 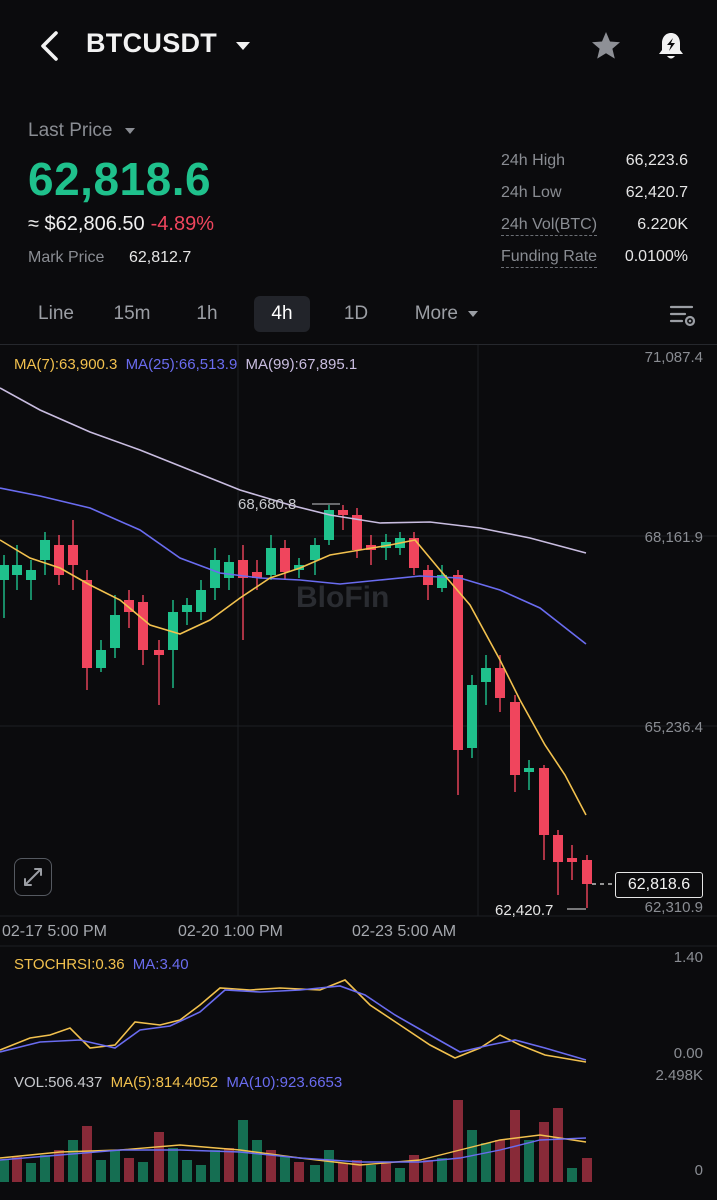 I want to click on svg-text: 68,680.8, so click(x=267, y=504).